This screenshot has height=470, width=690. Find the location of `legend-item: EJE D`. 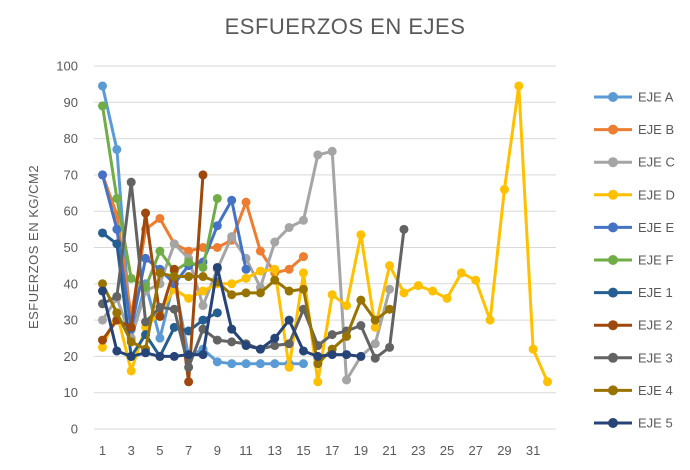

legend-item: EJE D is located at coordinates (634, 194).